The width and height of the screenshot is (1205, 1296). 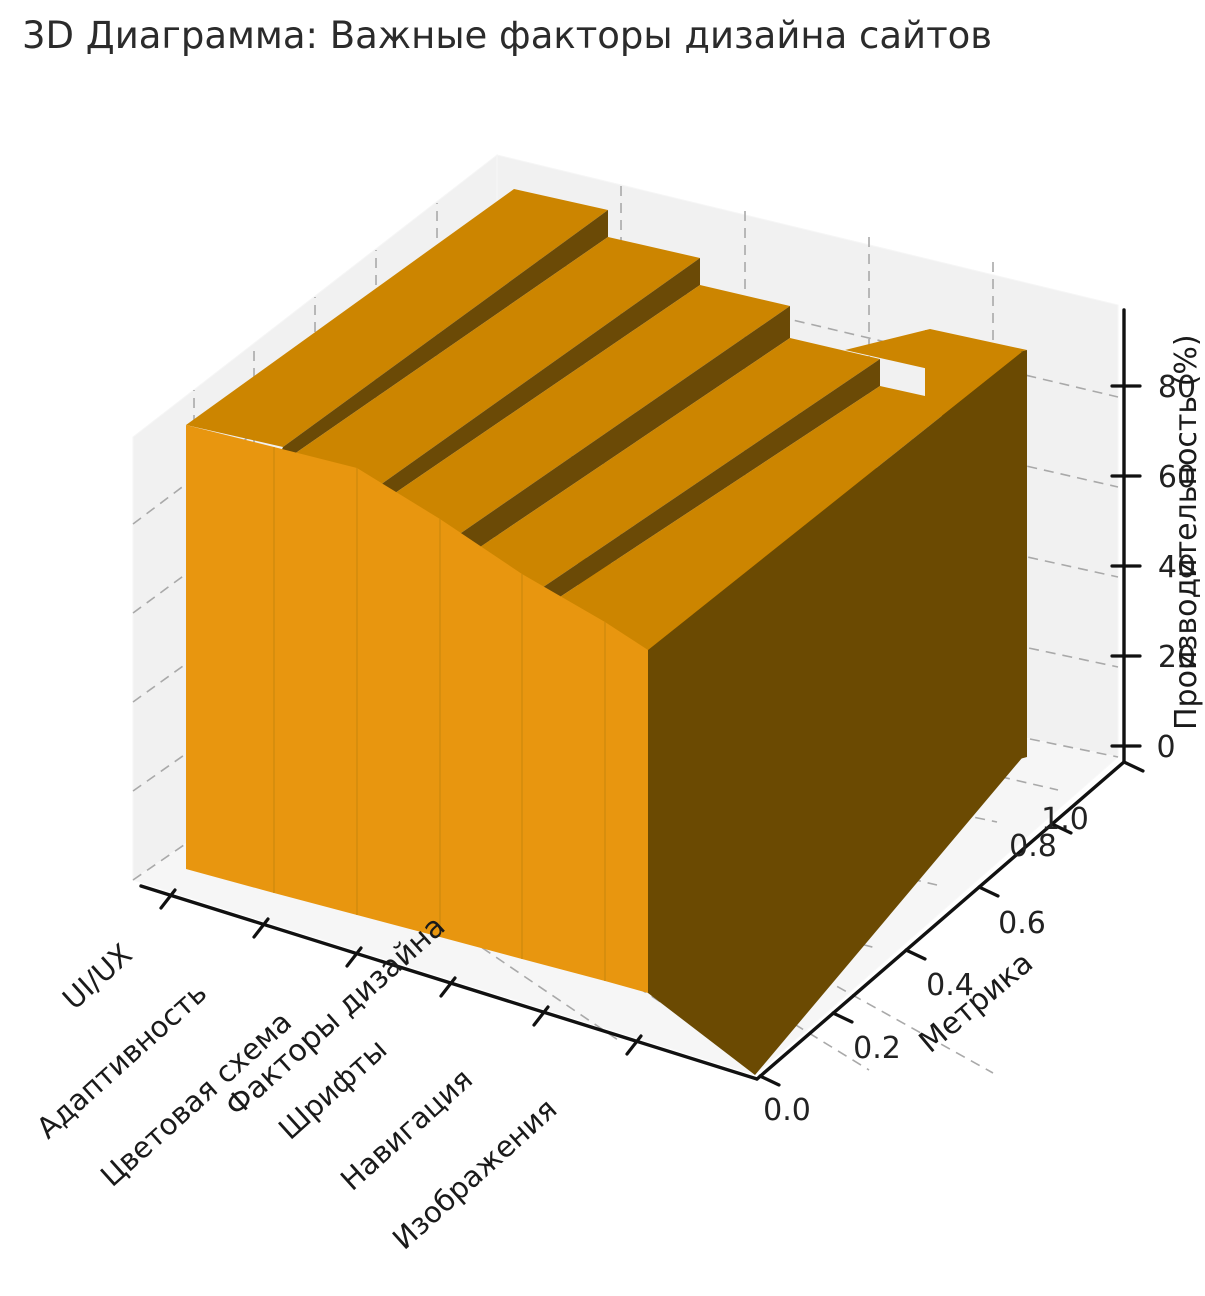 I want to click on bar-fonts-shadow, so click(x=701, y=490).